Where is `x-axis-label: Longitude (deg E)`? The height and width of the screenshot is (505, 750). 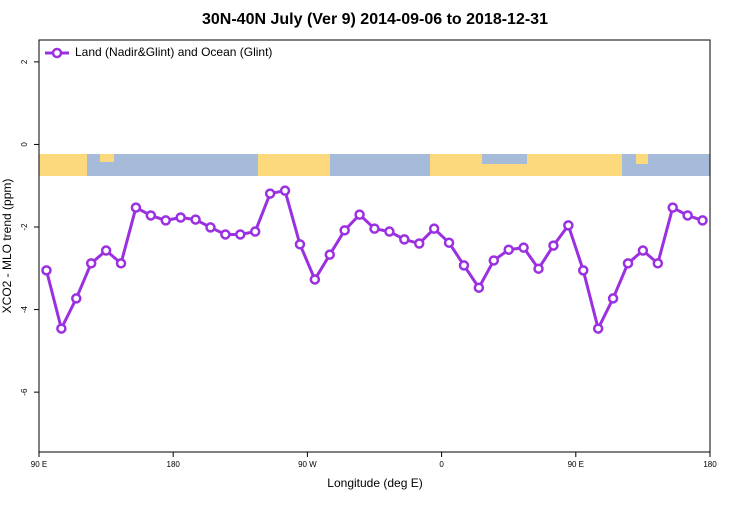
x-axis-label: Longitude (deg E) is located at coordinates (374, 483).